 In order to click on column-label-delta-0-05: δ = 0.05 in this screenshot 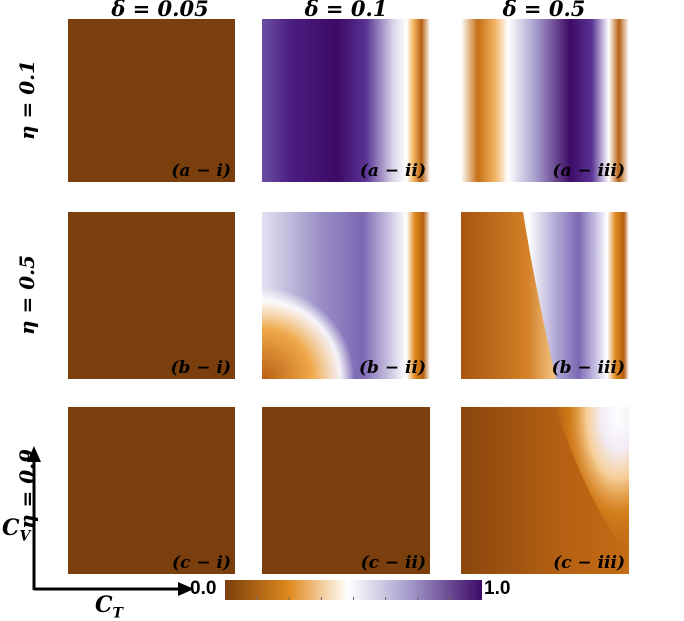, I will do `click(160, 10)`.